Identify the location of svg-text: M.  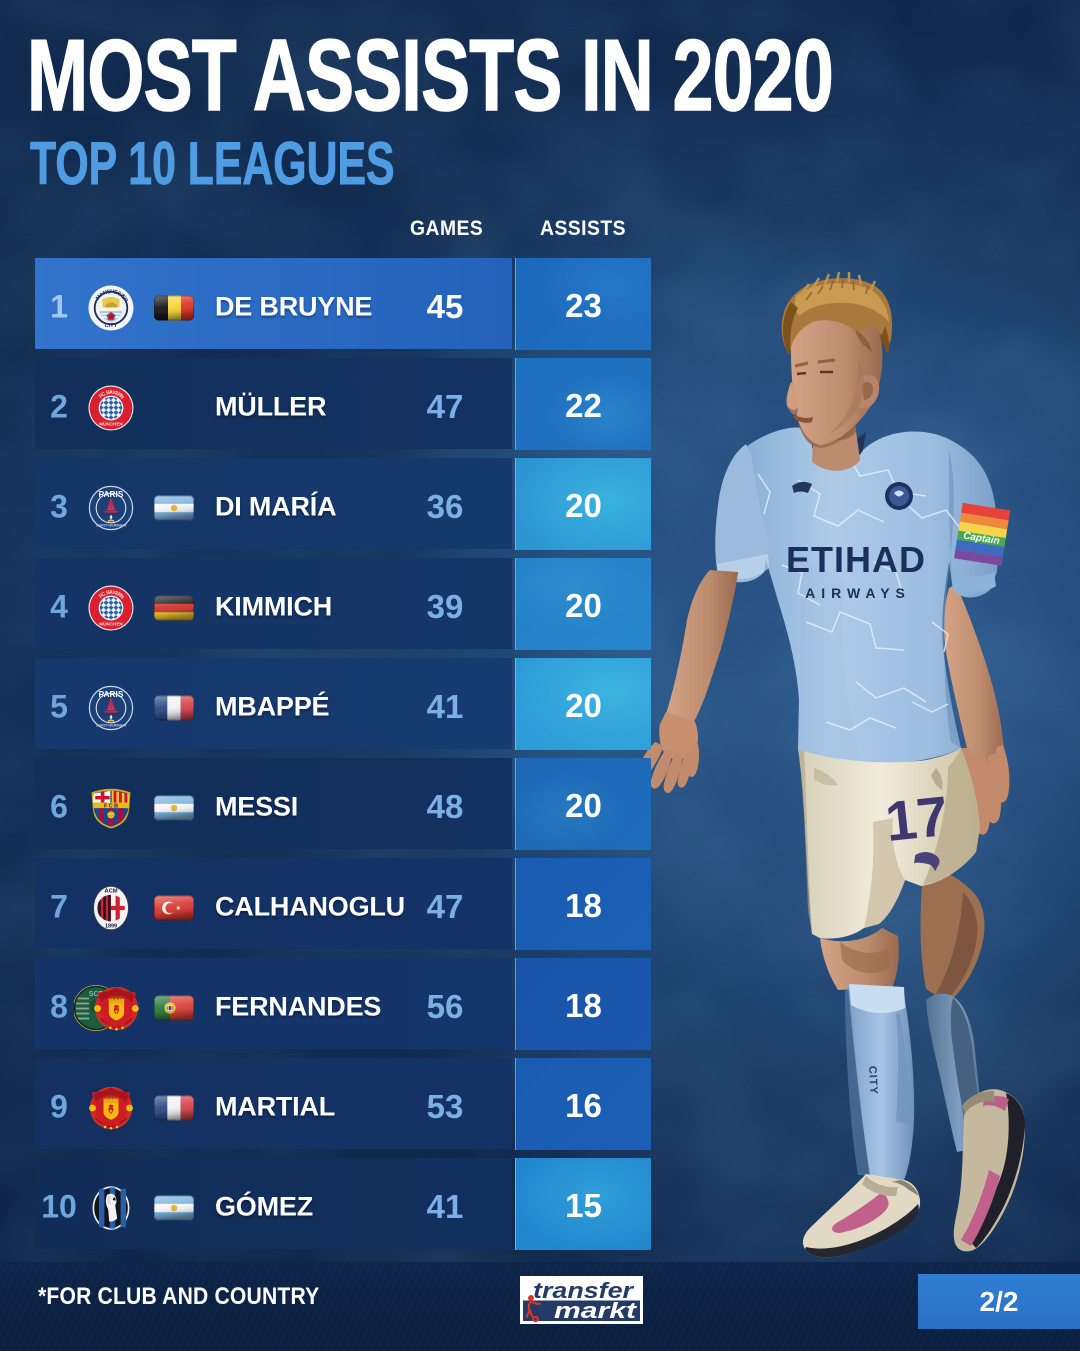
(99, 297).